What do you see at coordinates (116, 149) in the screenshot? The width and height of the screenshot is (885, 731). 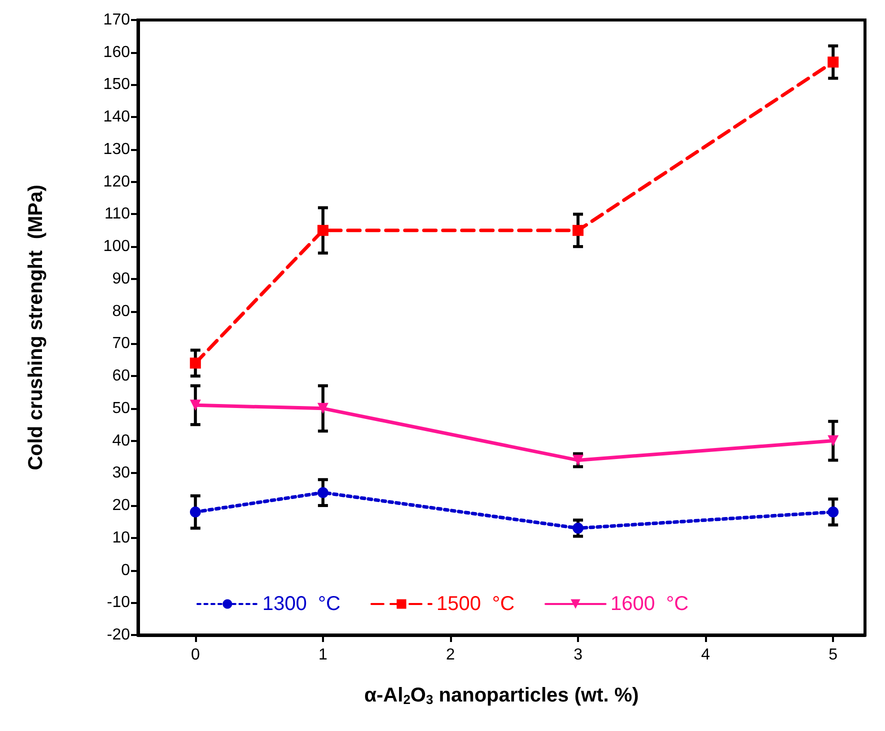 I see `y-tick-label: 130` at bounding box center [116, 149].